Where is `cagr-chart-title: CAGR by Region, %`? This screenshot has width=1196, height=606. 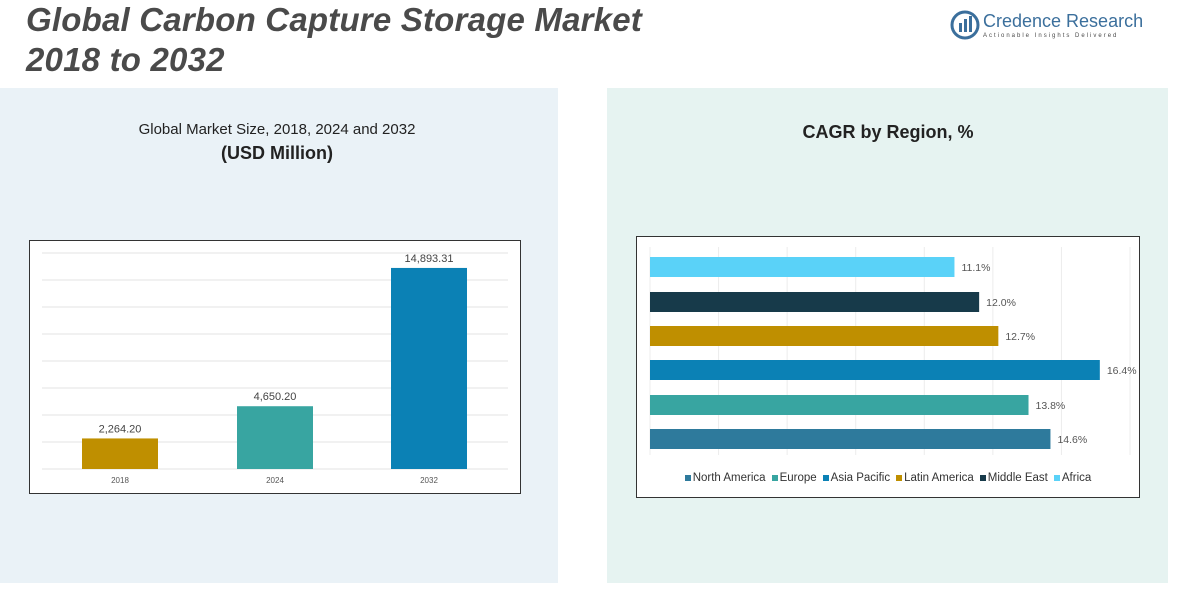 cagr-chart-title: CAGR by Region, % is located at coordinates (888, 132).